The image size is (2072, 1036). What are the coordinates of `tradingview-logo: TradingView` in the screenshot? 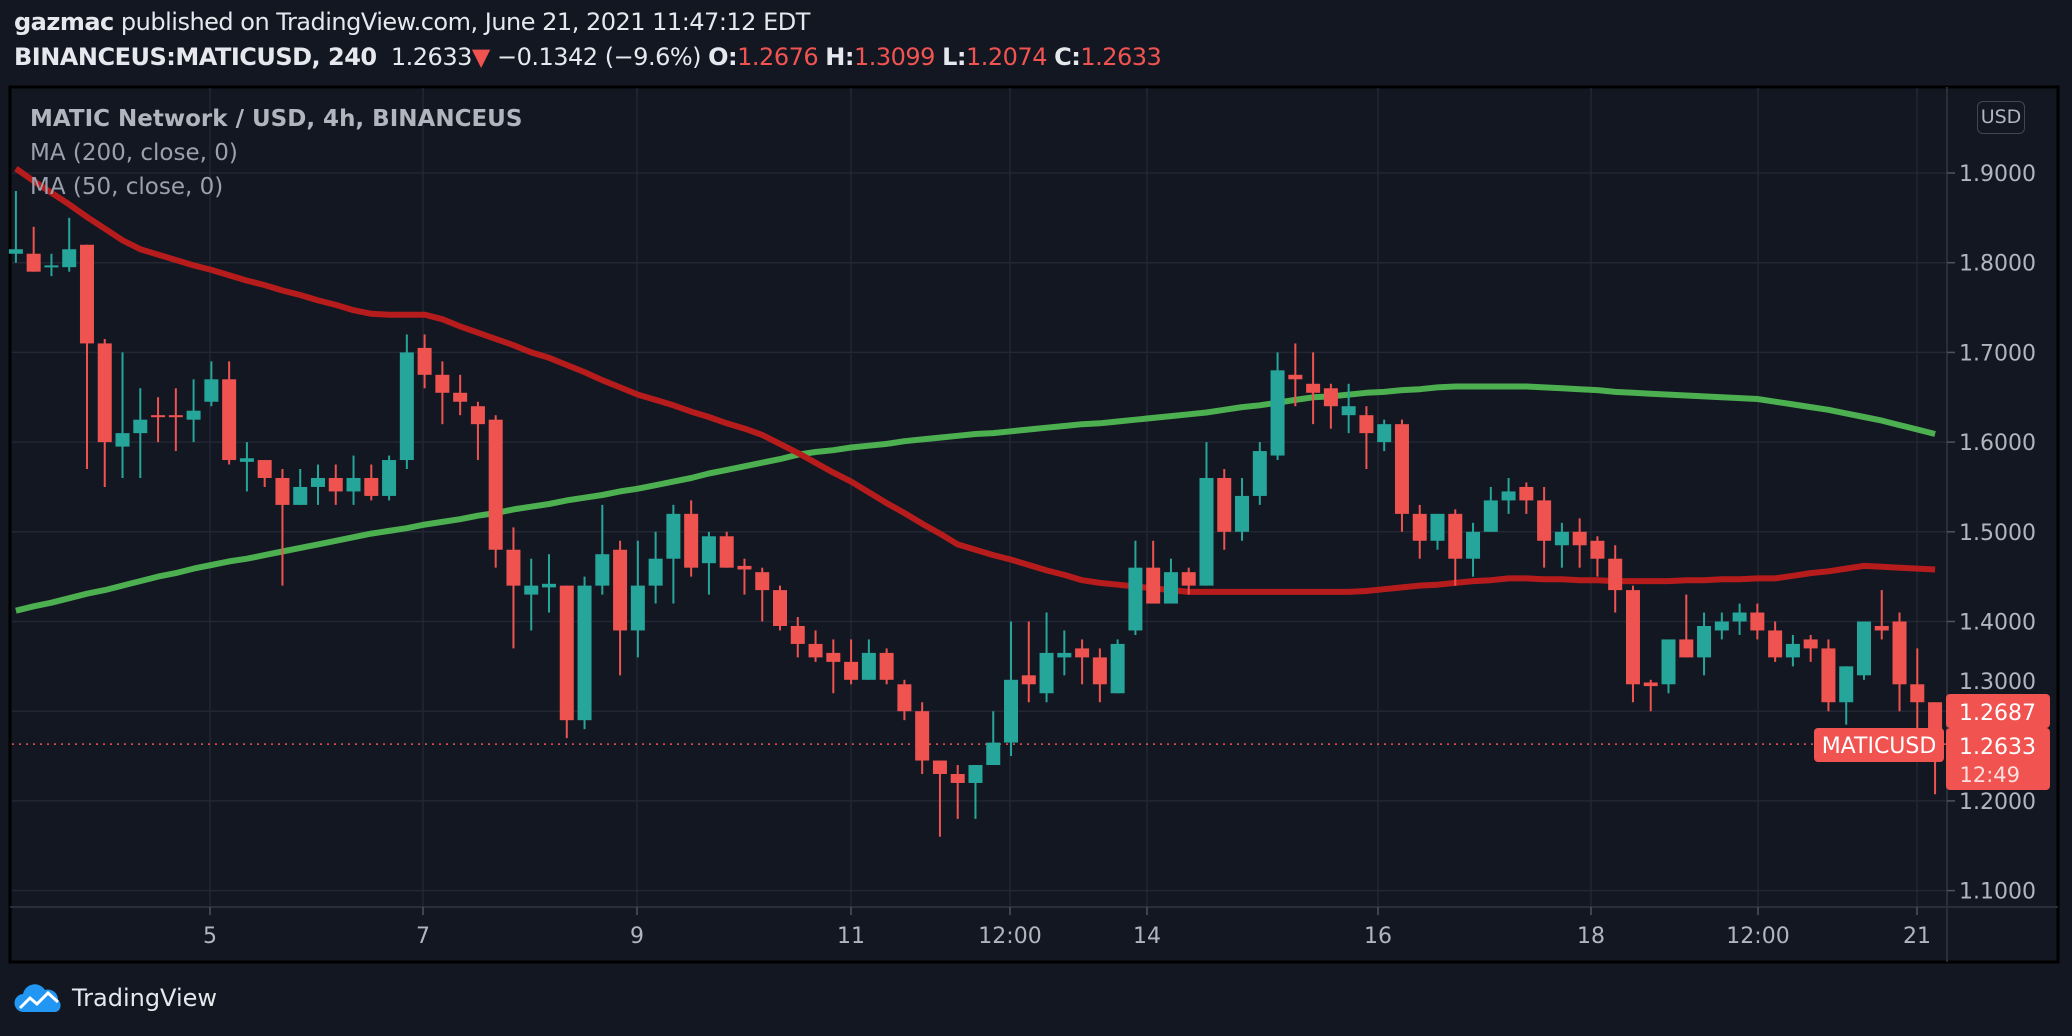 It's located at (115, 998).